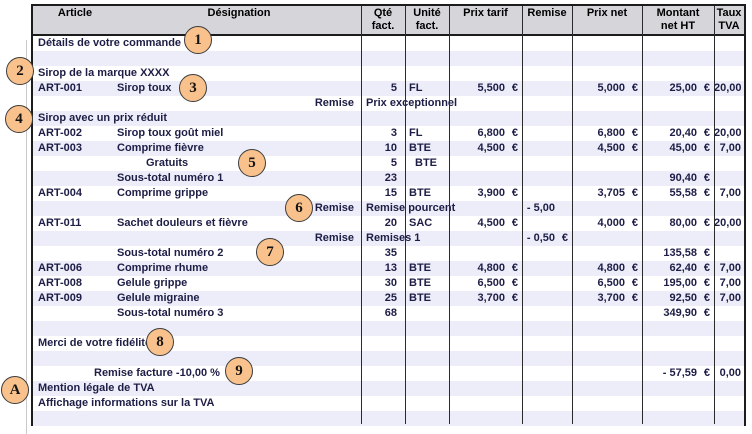 The height and width of the screenshot is (434, 752). I want to click on montant-net-ht: 55,58 €, so click(678, 193).